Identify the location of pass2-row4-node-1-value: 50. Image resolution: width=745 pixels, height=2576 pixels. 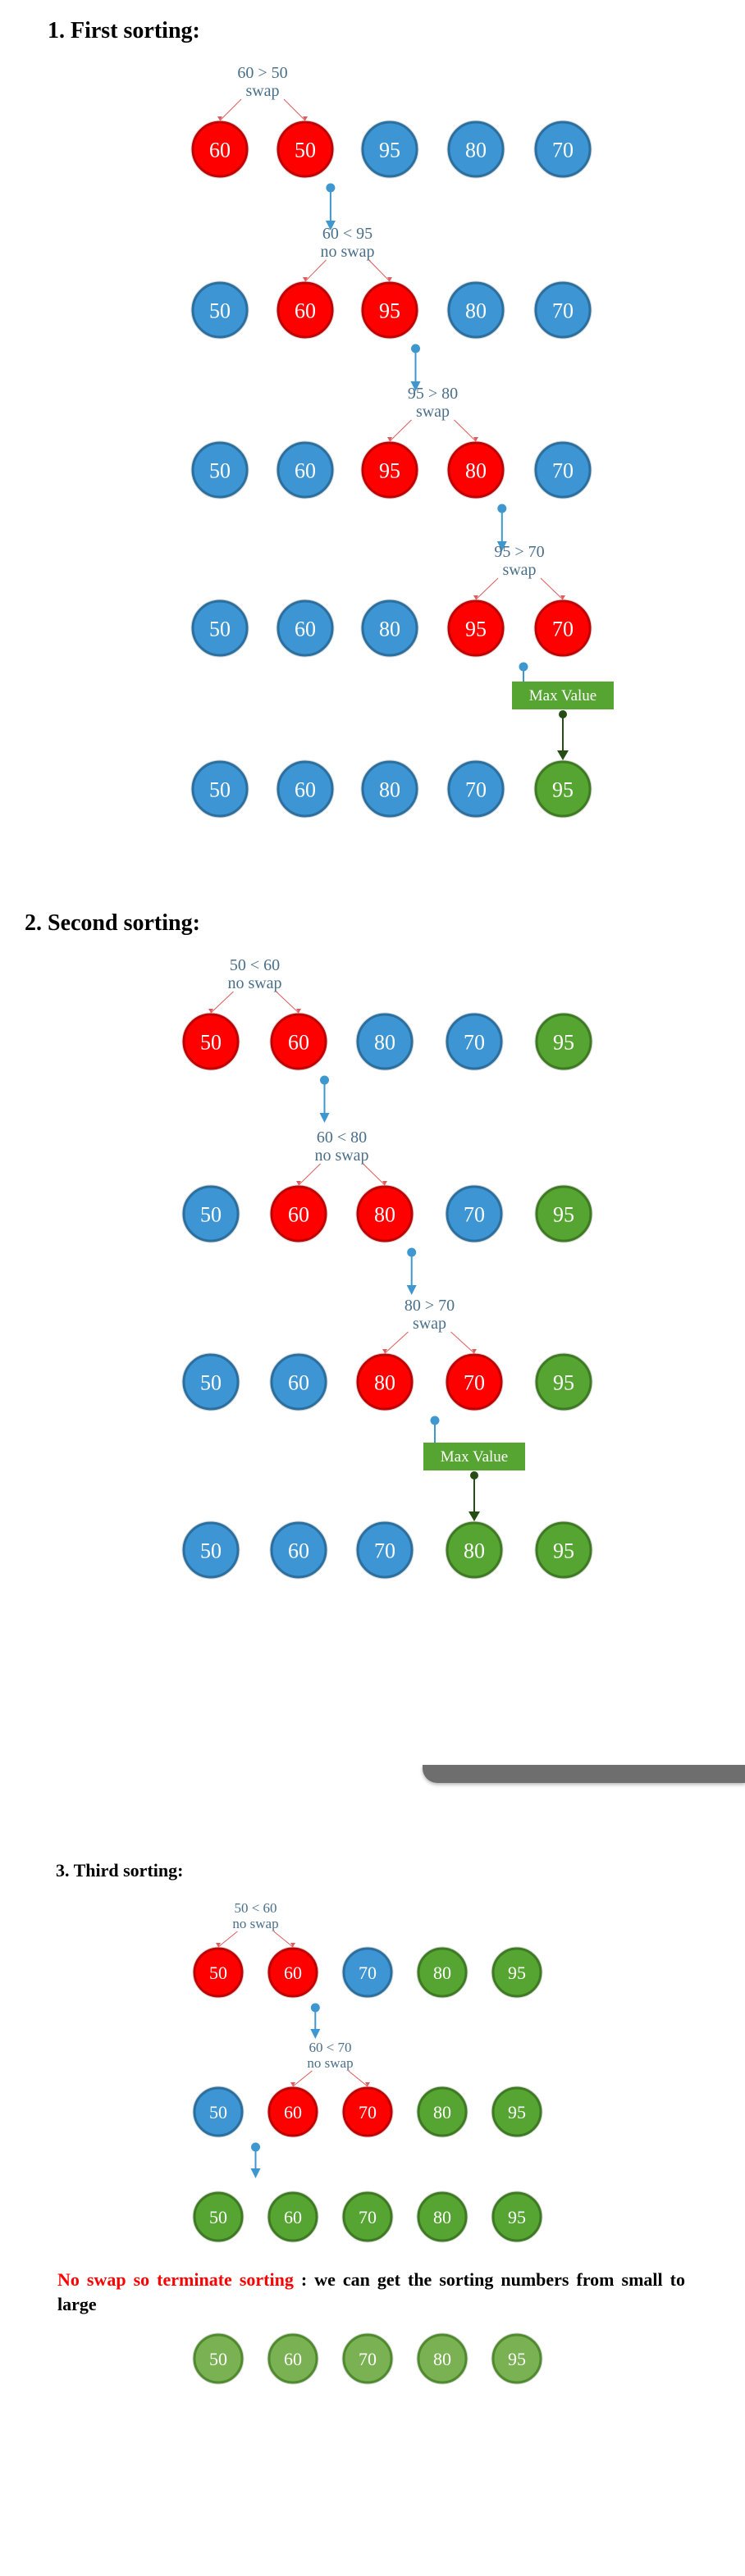
(211, 1550).